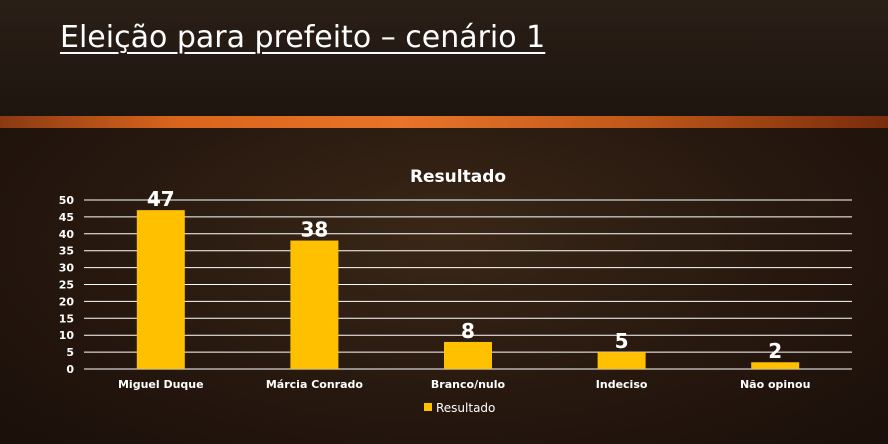 Image resolution: width=888 pixels, height=444 pixels. What do you see at coordinates (161, 199) in the screenshot?
I see `data-label: 47` at bounding box center [161, 199].